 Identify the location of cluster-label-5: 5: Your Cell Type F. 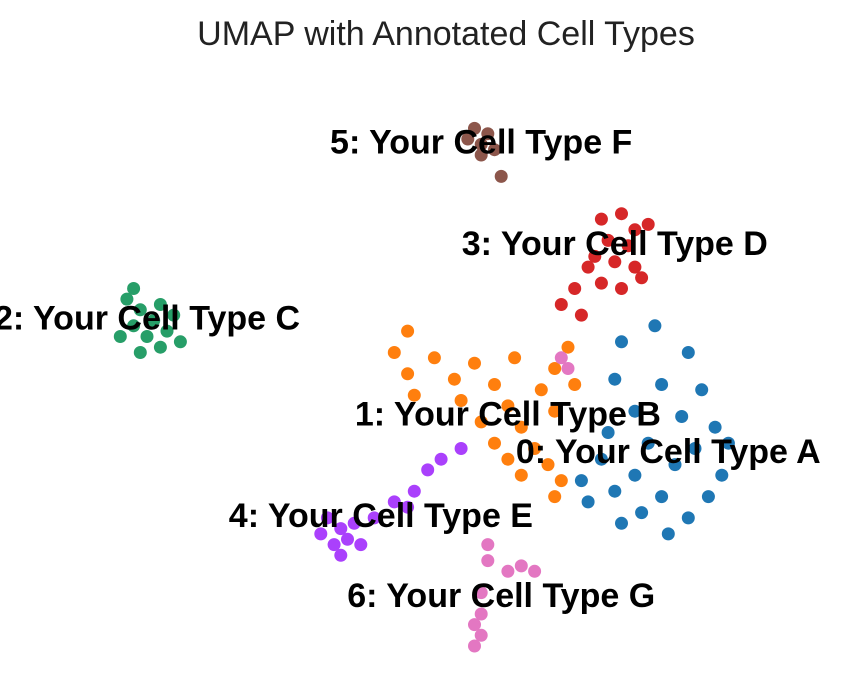
(481, 142).